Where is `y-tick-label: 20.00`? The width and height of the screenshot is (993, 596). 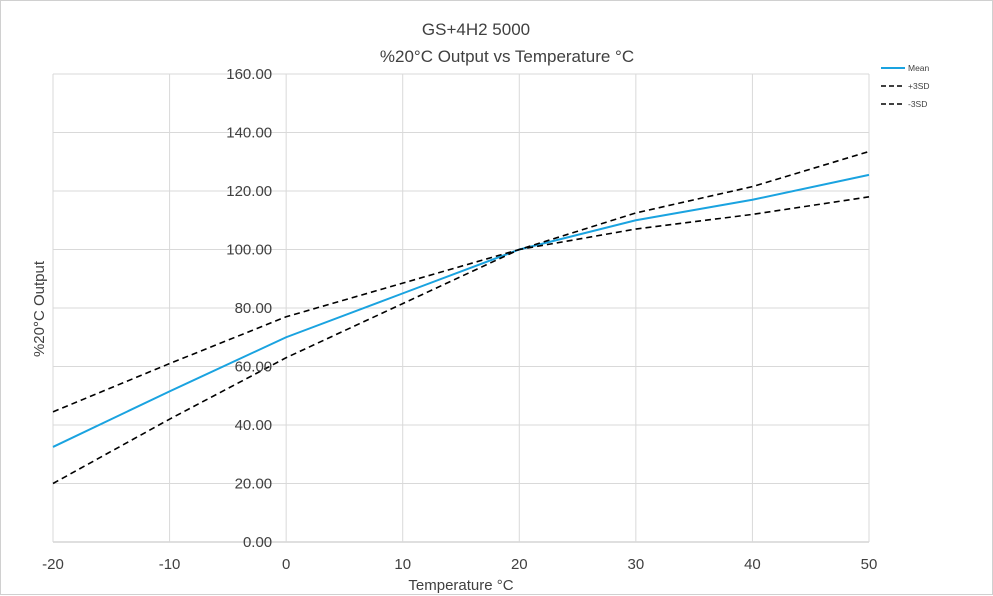 y-tick-label: 20.00 is located at coordinates (254, 484).